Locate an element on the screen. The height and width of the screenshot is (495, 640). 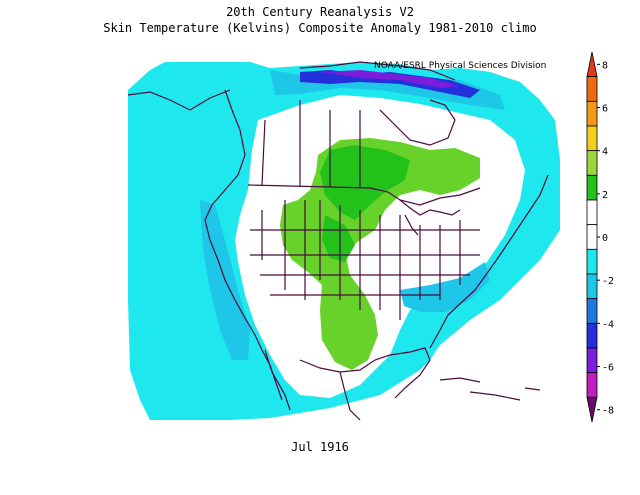
colorbar-ticks: 8 6 4 2 0 -2 -4 -6 -8 is located at coordinates (605, 238).